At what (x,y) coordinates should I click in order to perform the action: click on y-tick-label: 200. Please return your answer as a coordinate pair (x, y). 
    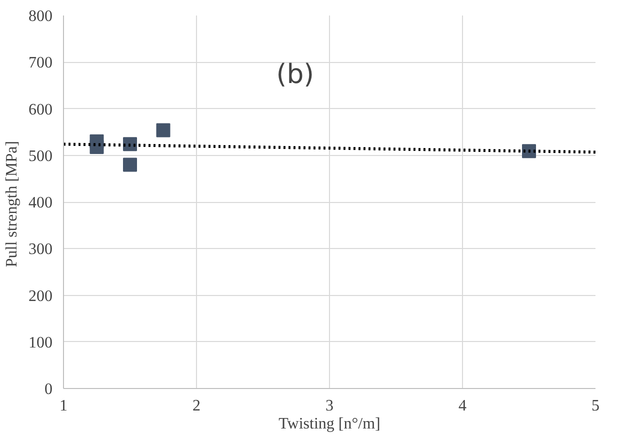
    Looking at the image, I should click on (40, 296).